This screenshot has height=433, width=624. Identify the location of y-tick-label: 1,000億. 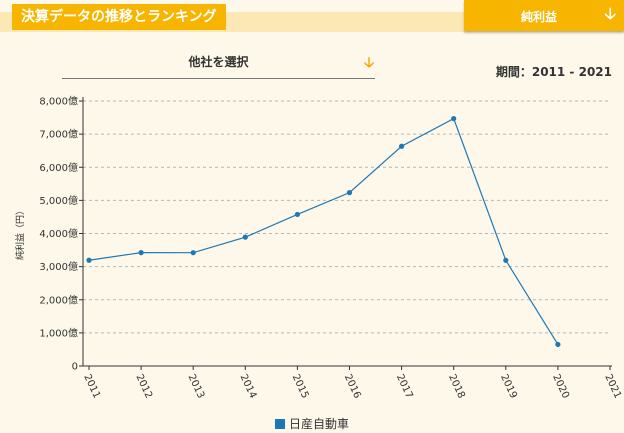
(58, 332).